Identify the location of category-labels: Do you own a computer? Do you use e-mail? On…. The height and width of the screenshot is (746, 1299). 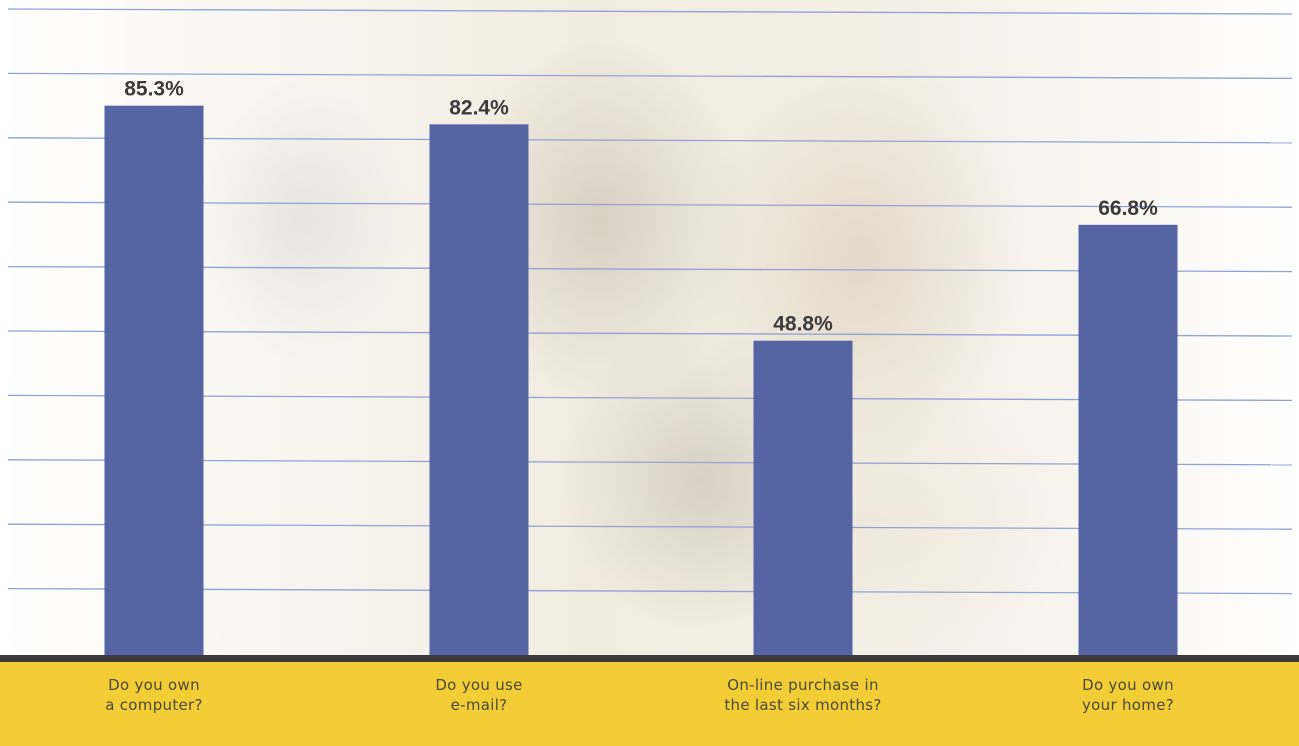
(639, 695).